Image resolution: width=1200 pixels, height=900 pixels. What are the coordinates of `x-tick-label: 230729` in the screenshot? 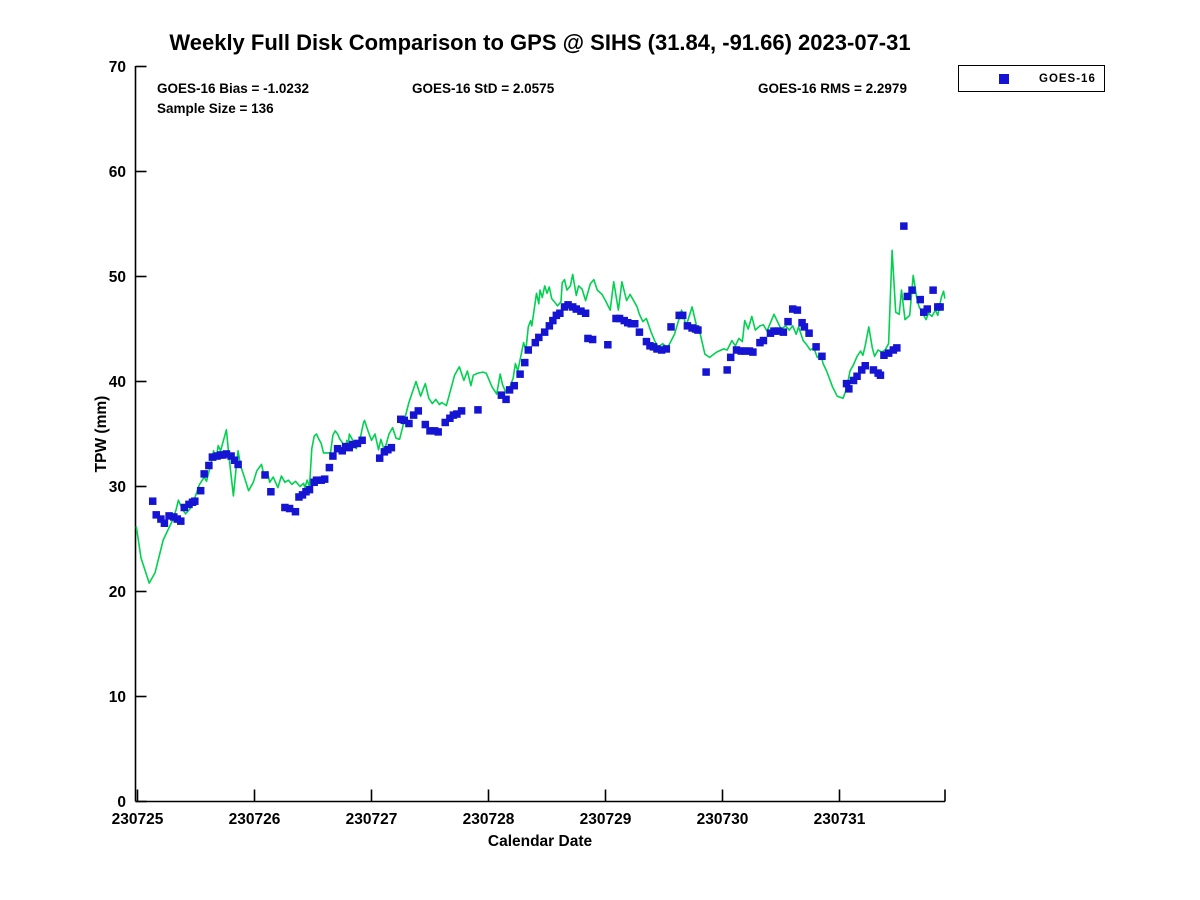 It's located at (606, 819).